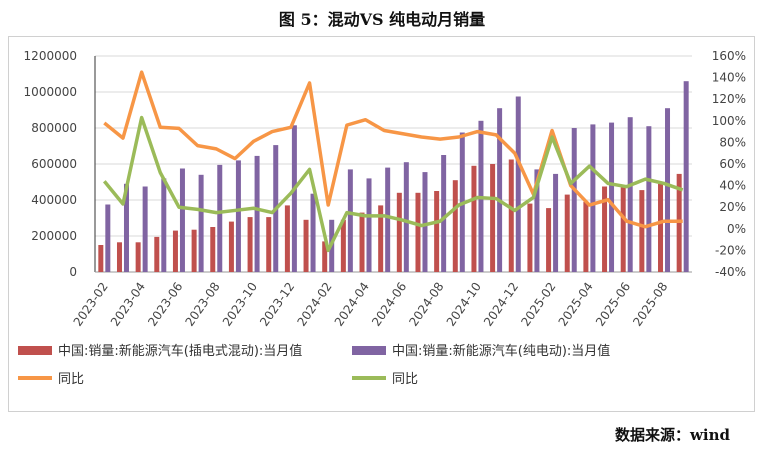 This screenshot has height=453, width=764. Describe the element at coordinates (352, 304) in the screenshot. I see `x-axis-tick: 2024-04` at that location.